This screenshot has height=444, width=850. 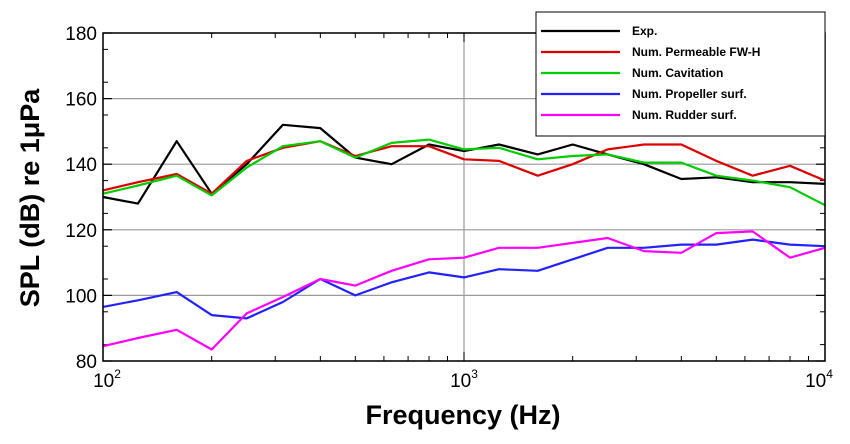 I want to click on x-axis-label: Frequency (Hz), so click(x=462, y=415).